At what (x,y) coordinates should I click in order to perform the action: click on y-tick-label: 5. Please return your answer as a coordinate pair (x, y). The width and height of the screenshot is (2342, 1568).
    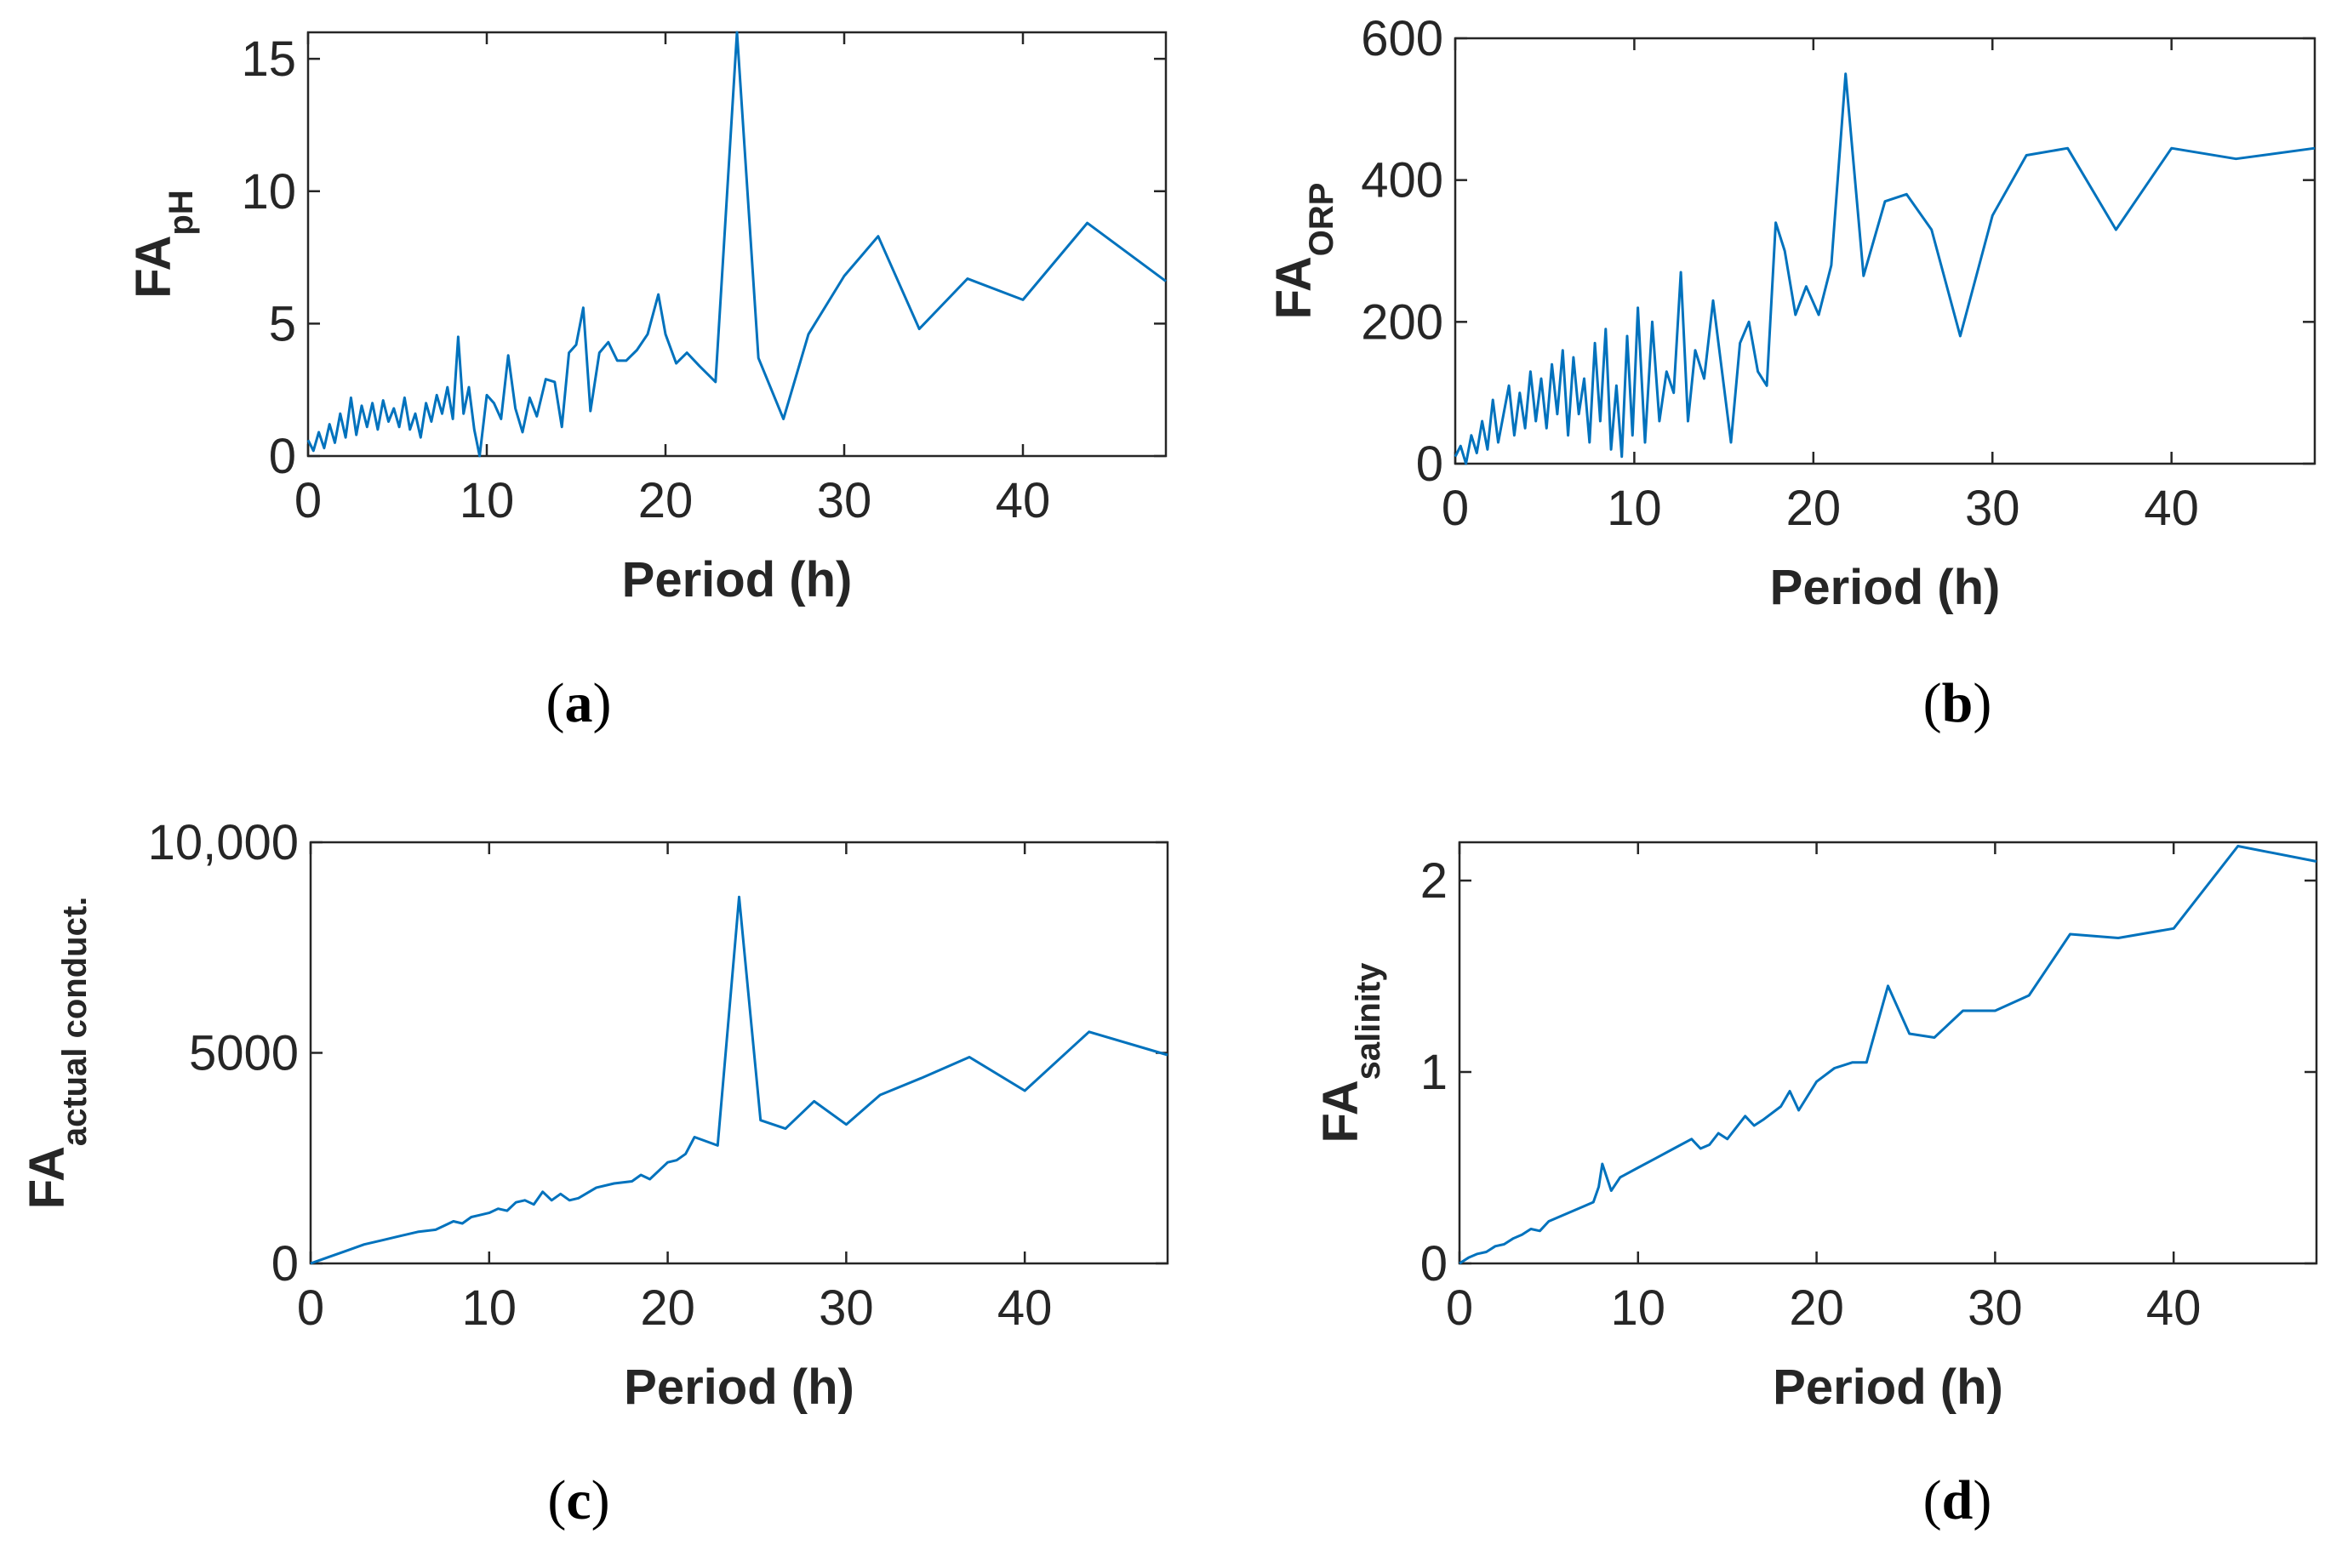
    Looking at the image, I should click on (282, 323).